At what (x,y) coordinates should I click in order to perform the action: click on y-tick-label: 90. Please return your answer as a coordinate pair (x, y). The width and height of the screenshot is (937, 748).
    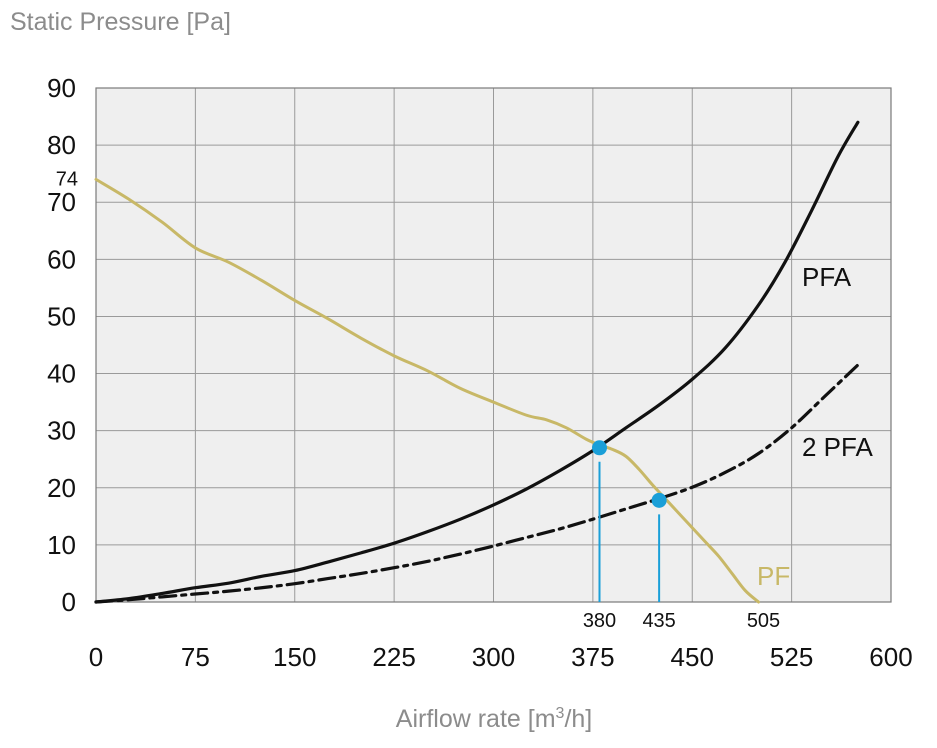
    Looking at the image, I should click on (61, 88).